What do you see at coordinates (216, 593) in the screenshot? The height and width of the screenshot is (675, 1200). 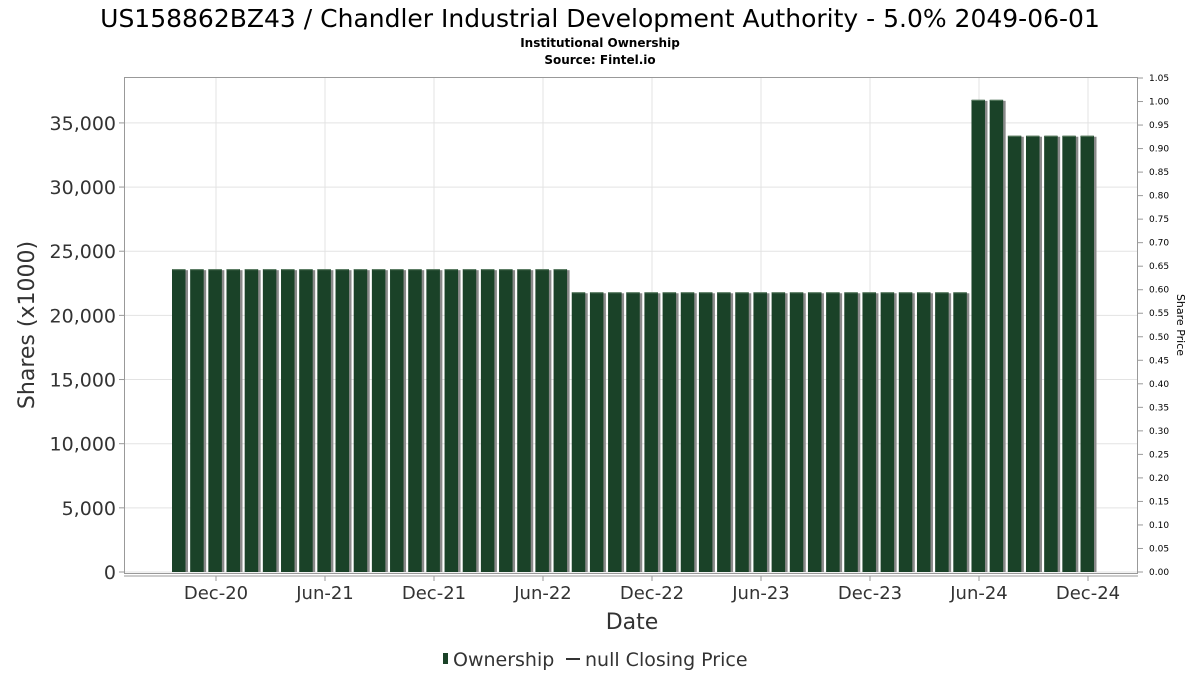 I see `x-tick-label: Dec-20` at bounding box center [216, 593].